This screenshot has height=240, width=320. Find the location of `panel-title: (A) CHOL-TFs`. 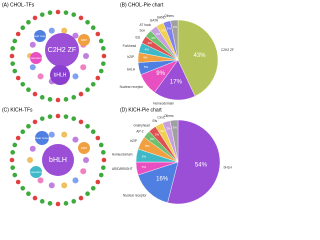

panel-title: (A) CHOL-TFs is located at coordinates (18, 5).